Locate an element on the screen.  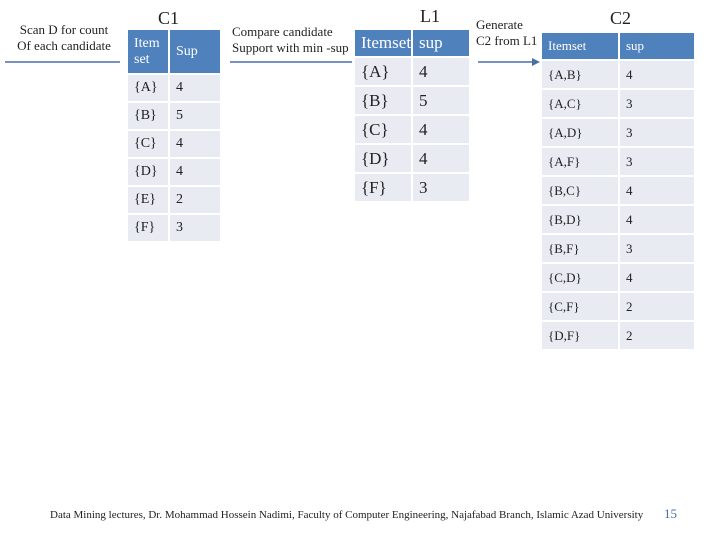
table-row: {A,D} 3 is located at coordinates (619, 133).